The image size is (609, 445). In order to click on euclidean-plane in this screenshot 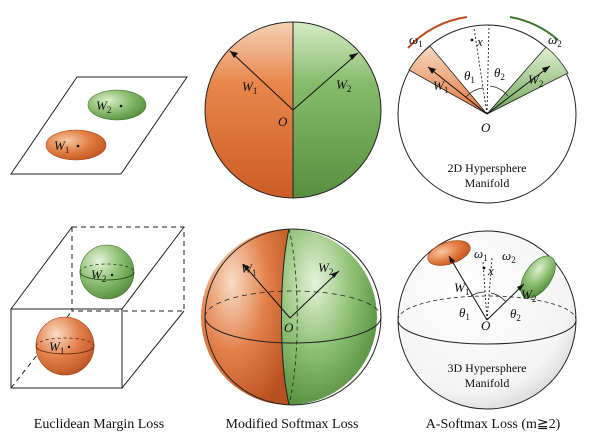, I will do `click(99, 125)`.